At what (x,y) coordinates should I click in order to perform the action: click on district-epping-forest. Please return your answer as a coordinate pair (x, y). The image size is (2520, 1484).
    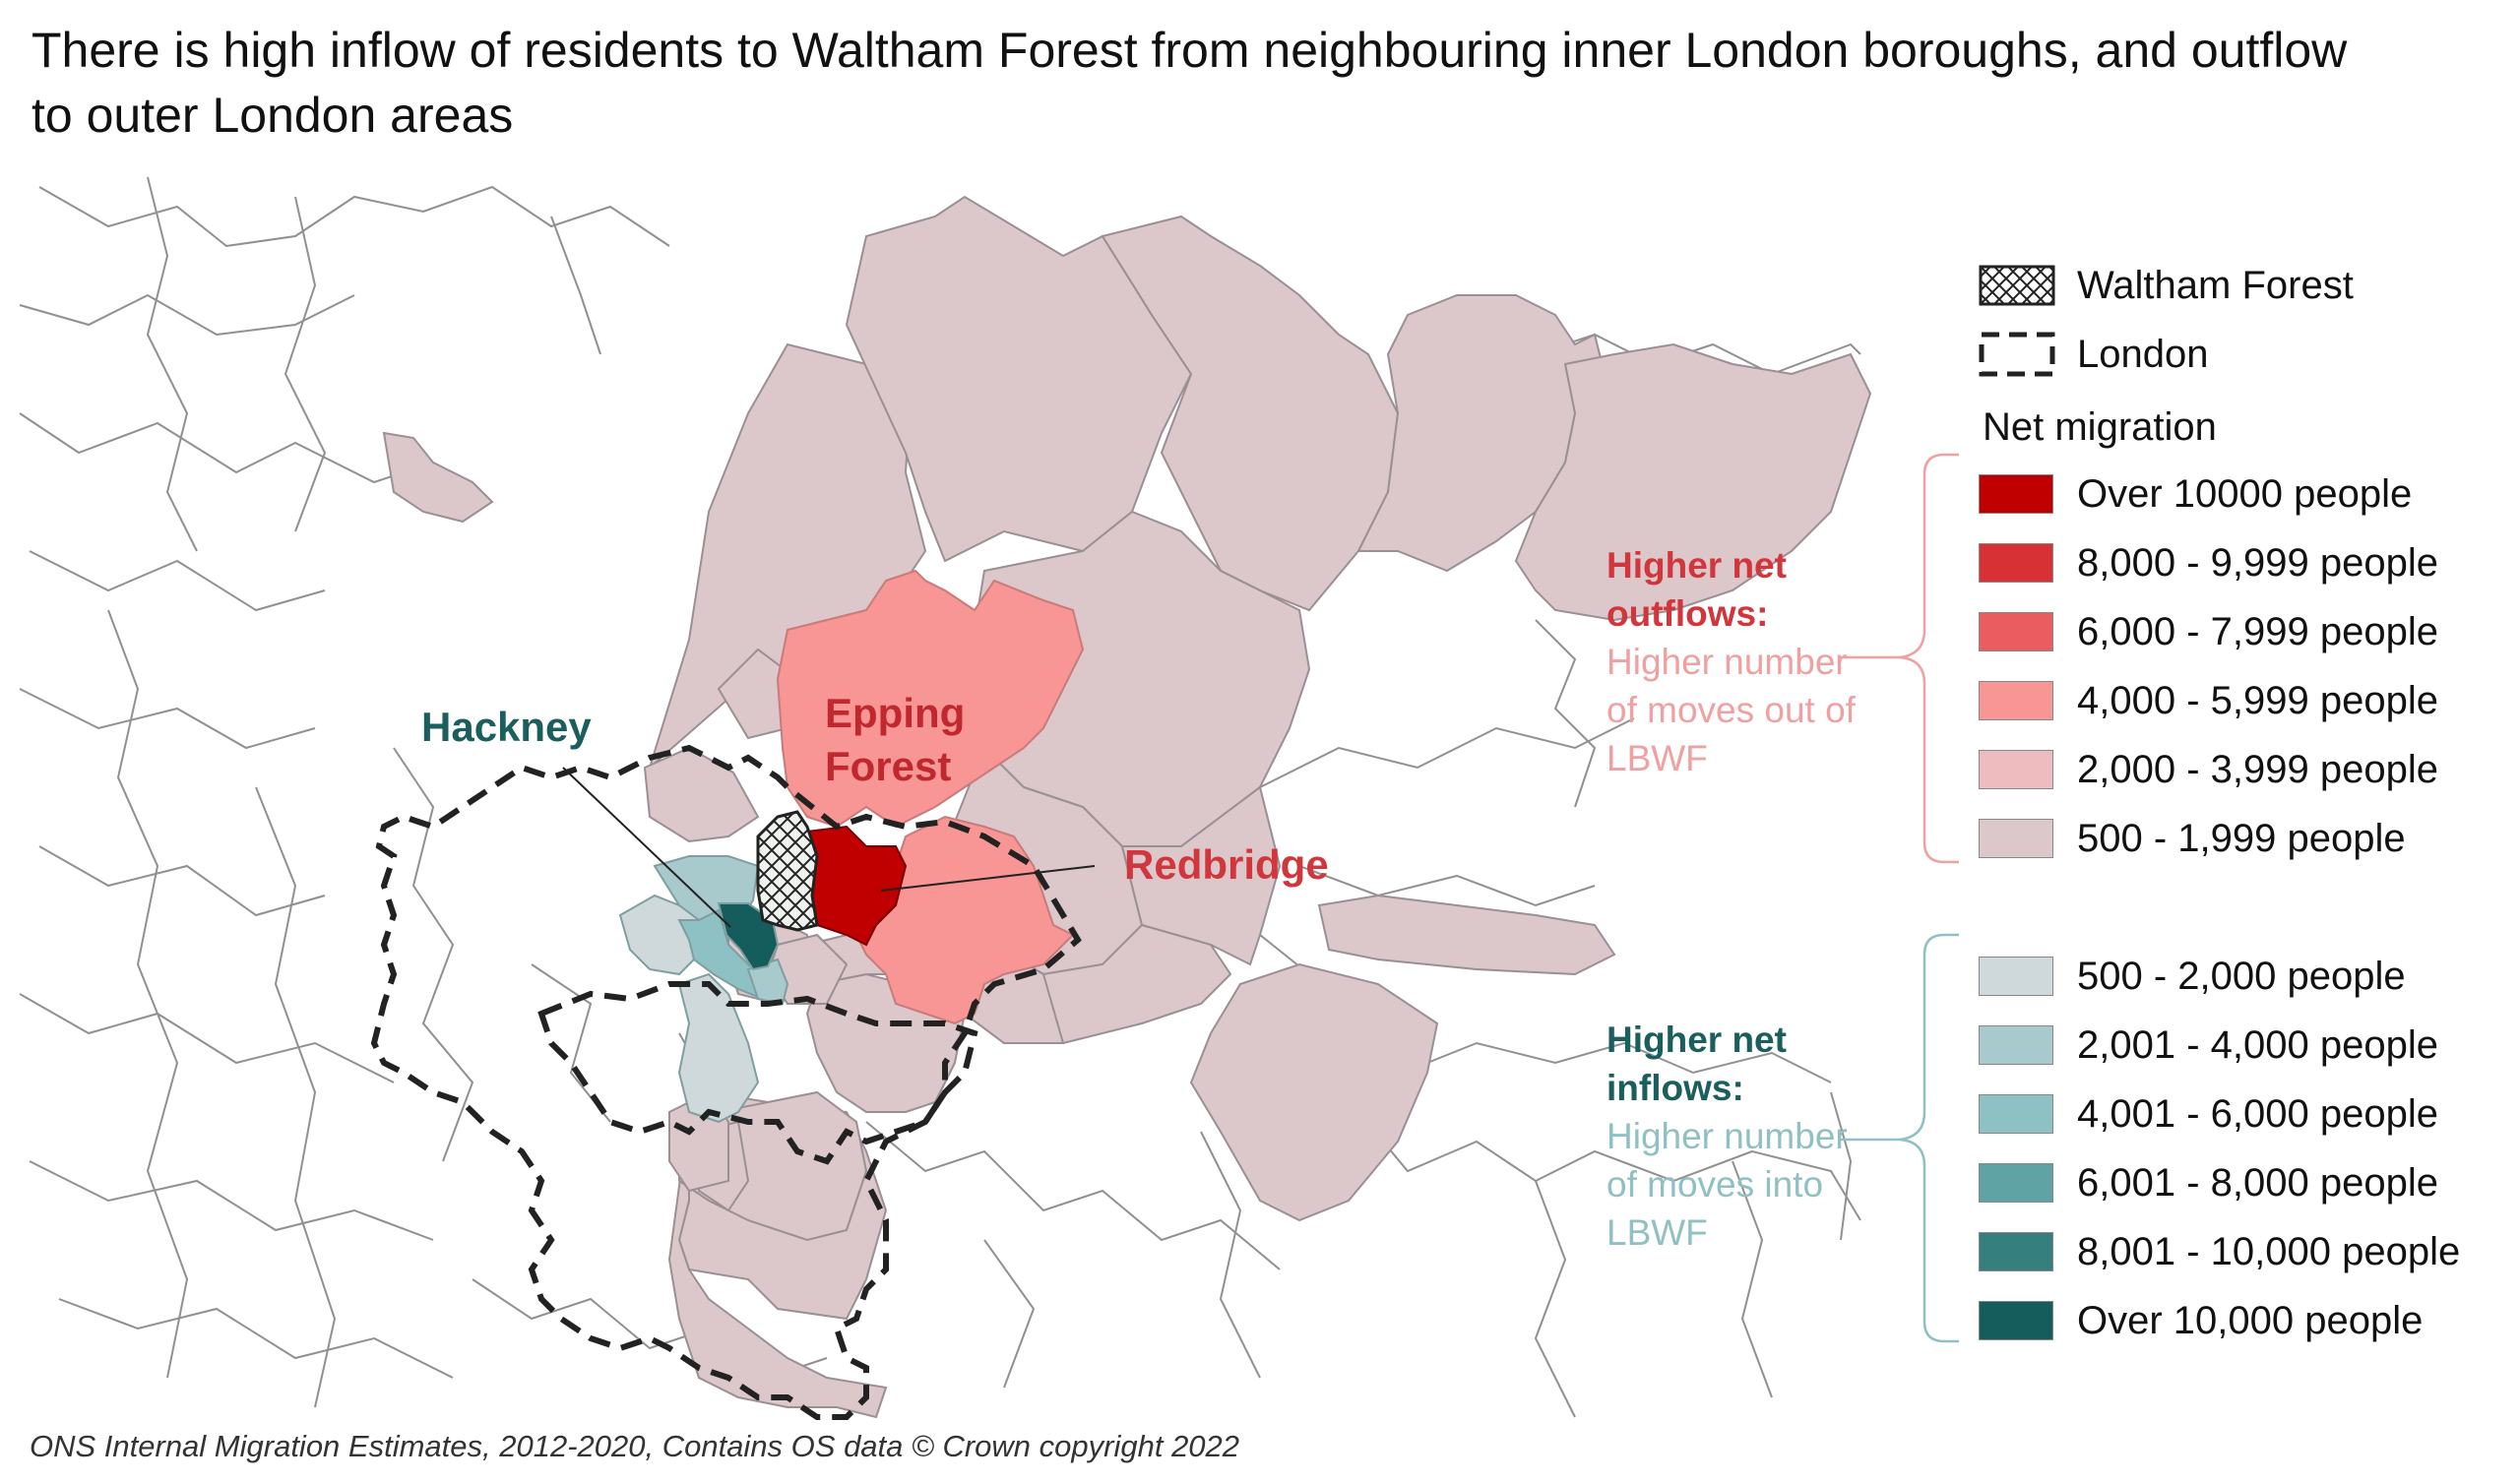
    Looking at the image, I should click on (930, 699).